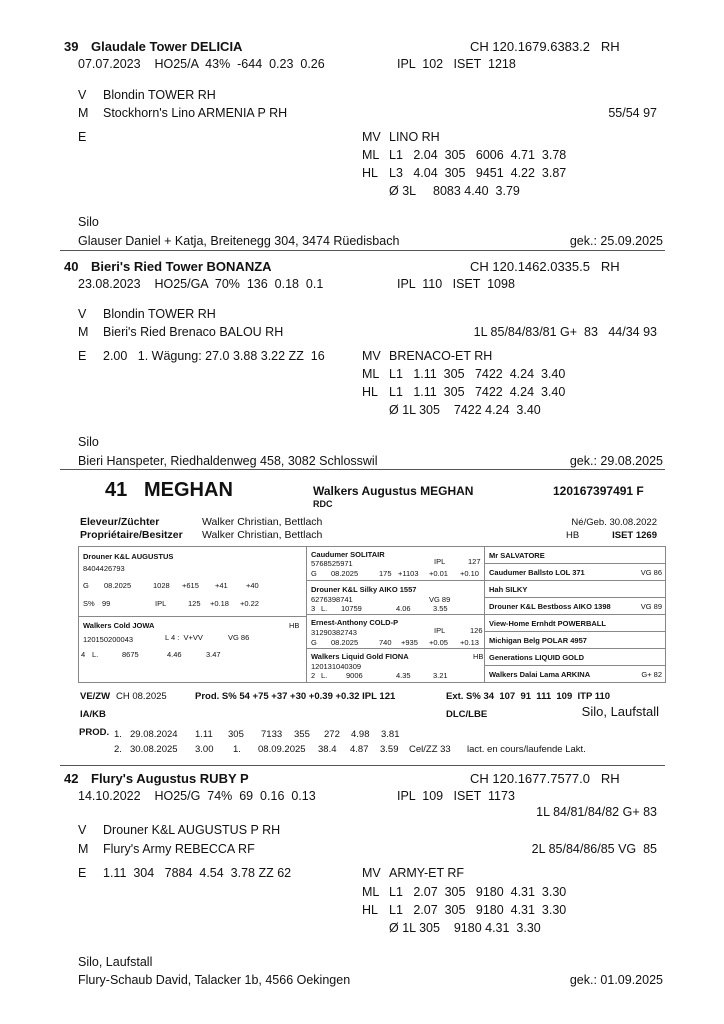 Image resolution: width=724 pixels, height=1024 pixels. I want to click on e-label: E, so click(82, 356).